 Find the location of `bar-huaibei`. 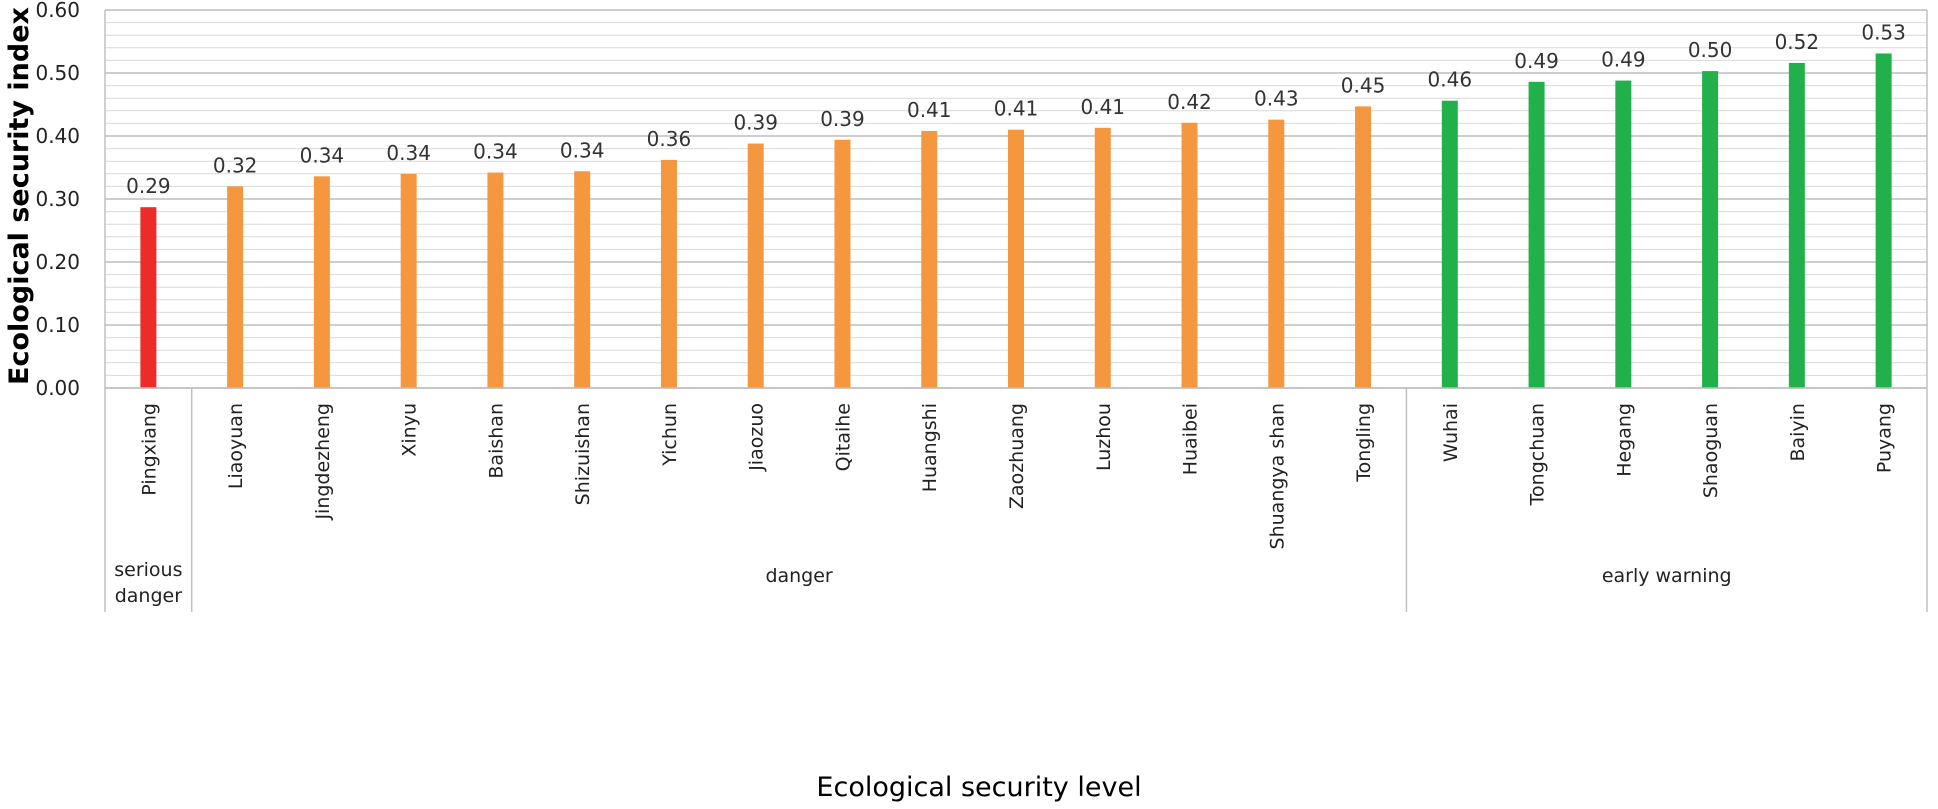

bar-huaibei is located at coordinates (1189, 255).